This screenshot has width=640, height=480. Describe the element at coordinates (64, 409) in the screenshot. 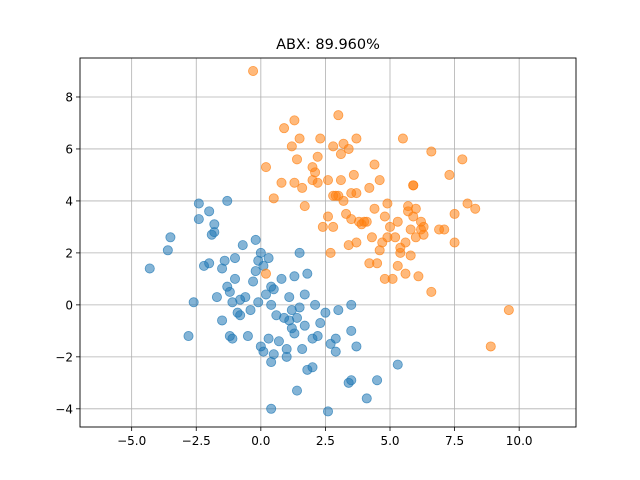

I see `y-tick-label: −4` at that location.